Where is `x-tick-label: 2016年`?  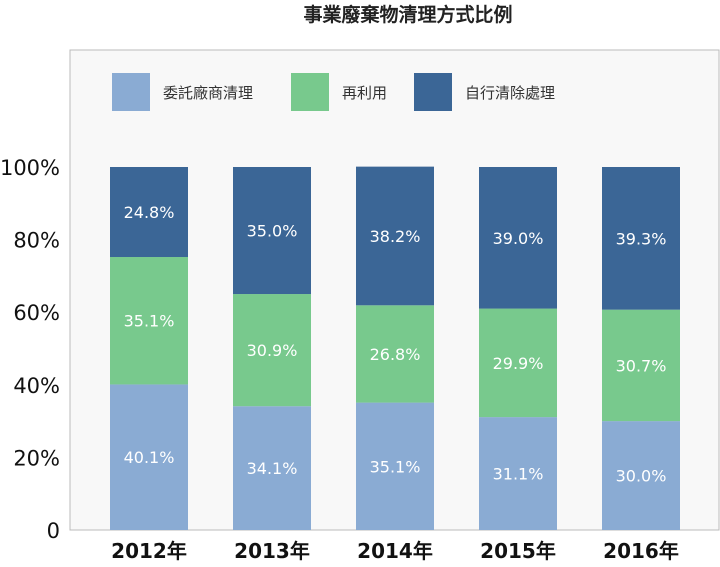
x-tick-label: 2016年 is located at coordinates (641, 551).